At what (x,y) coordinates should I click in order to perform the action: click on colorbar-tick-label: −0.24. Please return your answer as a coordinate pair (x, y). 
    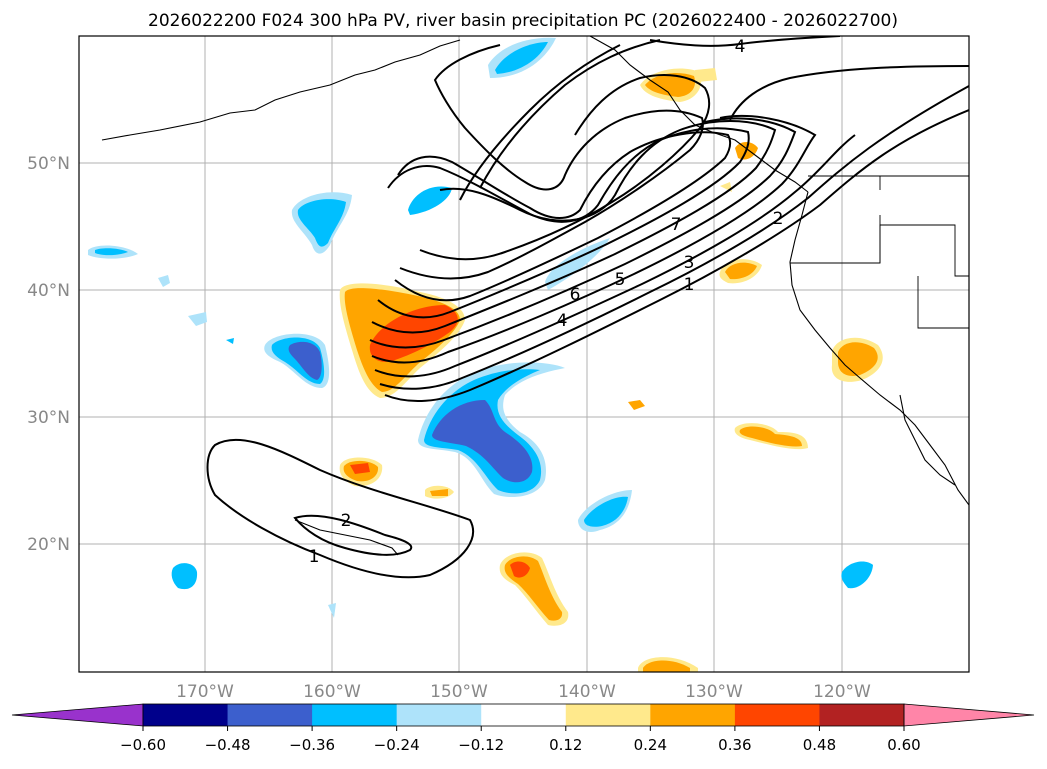
    Looking at the image, I should click on (397, 745).